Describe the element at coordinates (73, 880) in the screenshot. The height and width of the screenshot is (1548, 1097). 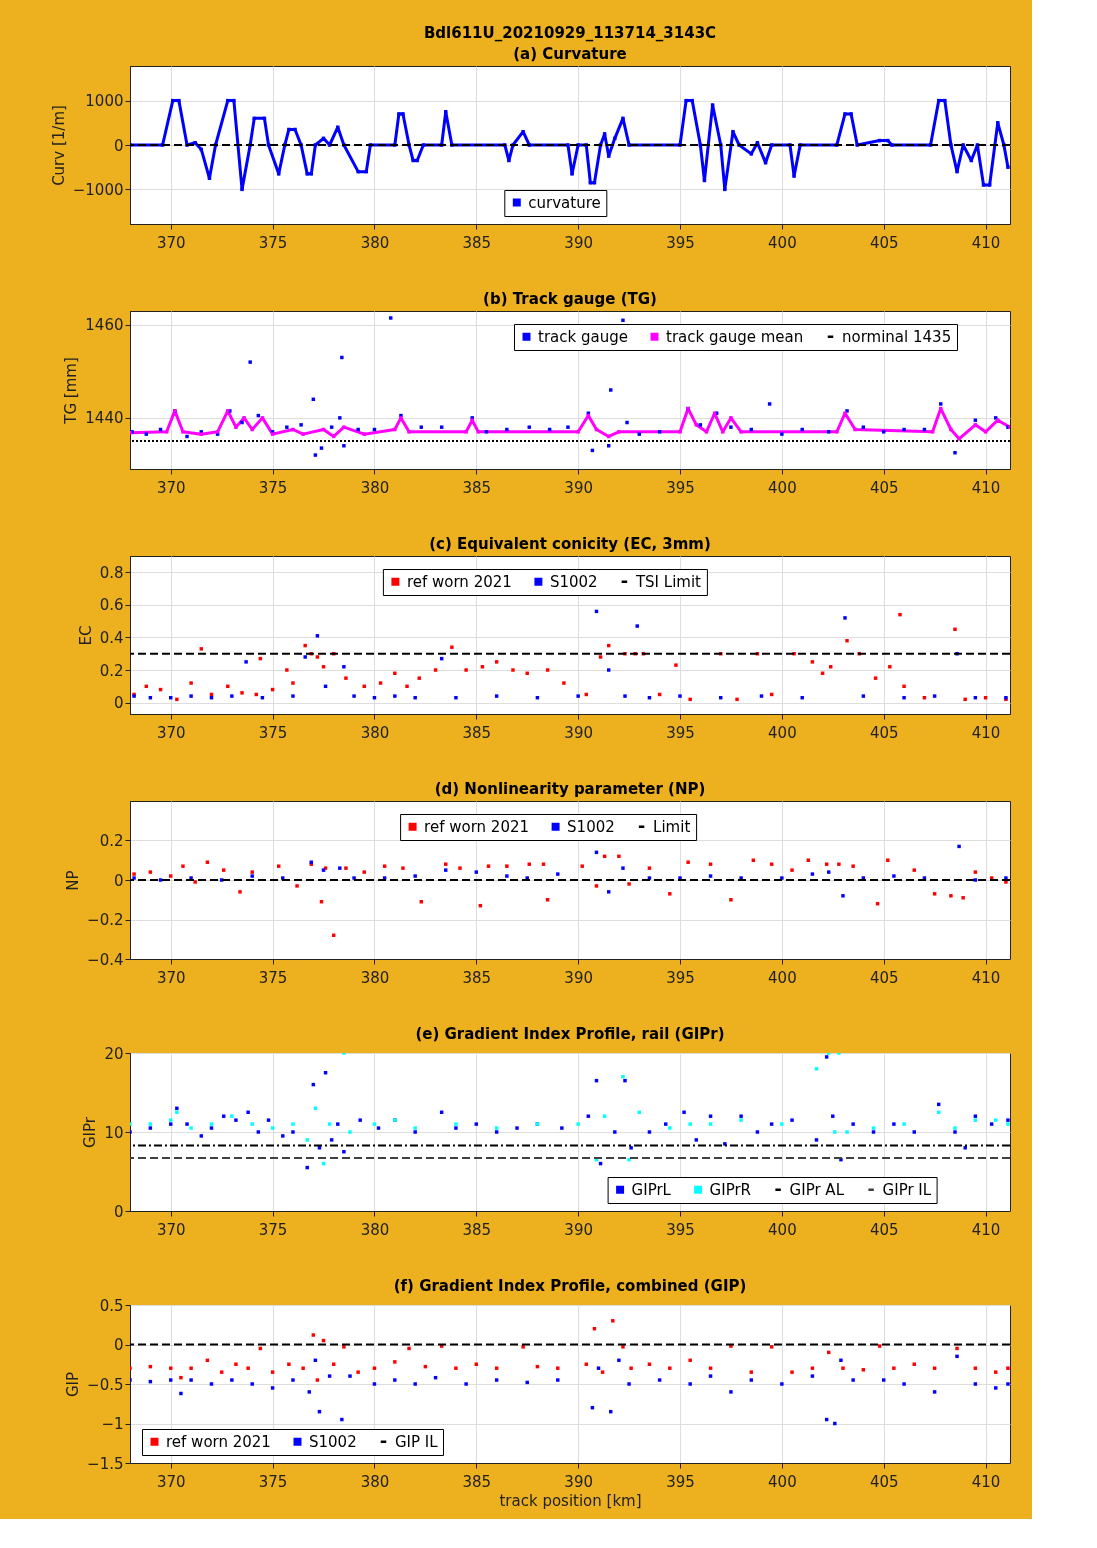
I see `y-axis-title: NP` at that location.